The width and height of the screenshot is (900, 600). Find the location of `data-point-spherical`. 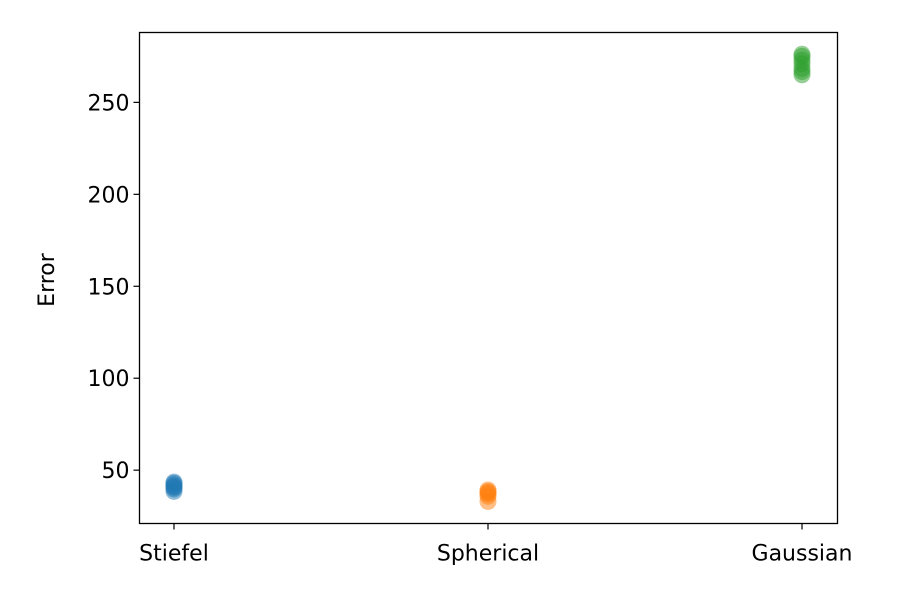

data-point-spherical is located at coordinates (488, 490).